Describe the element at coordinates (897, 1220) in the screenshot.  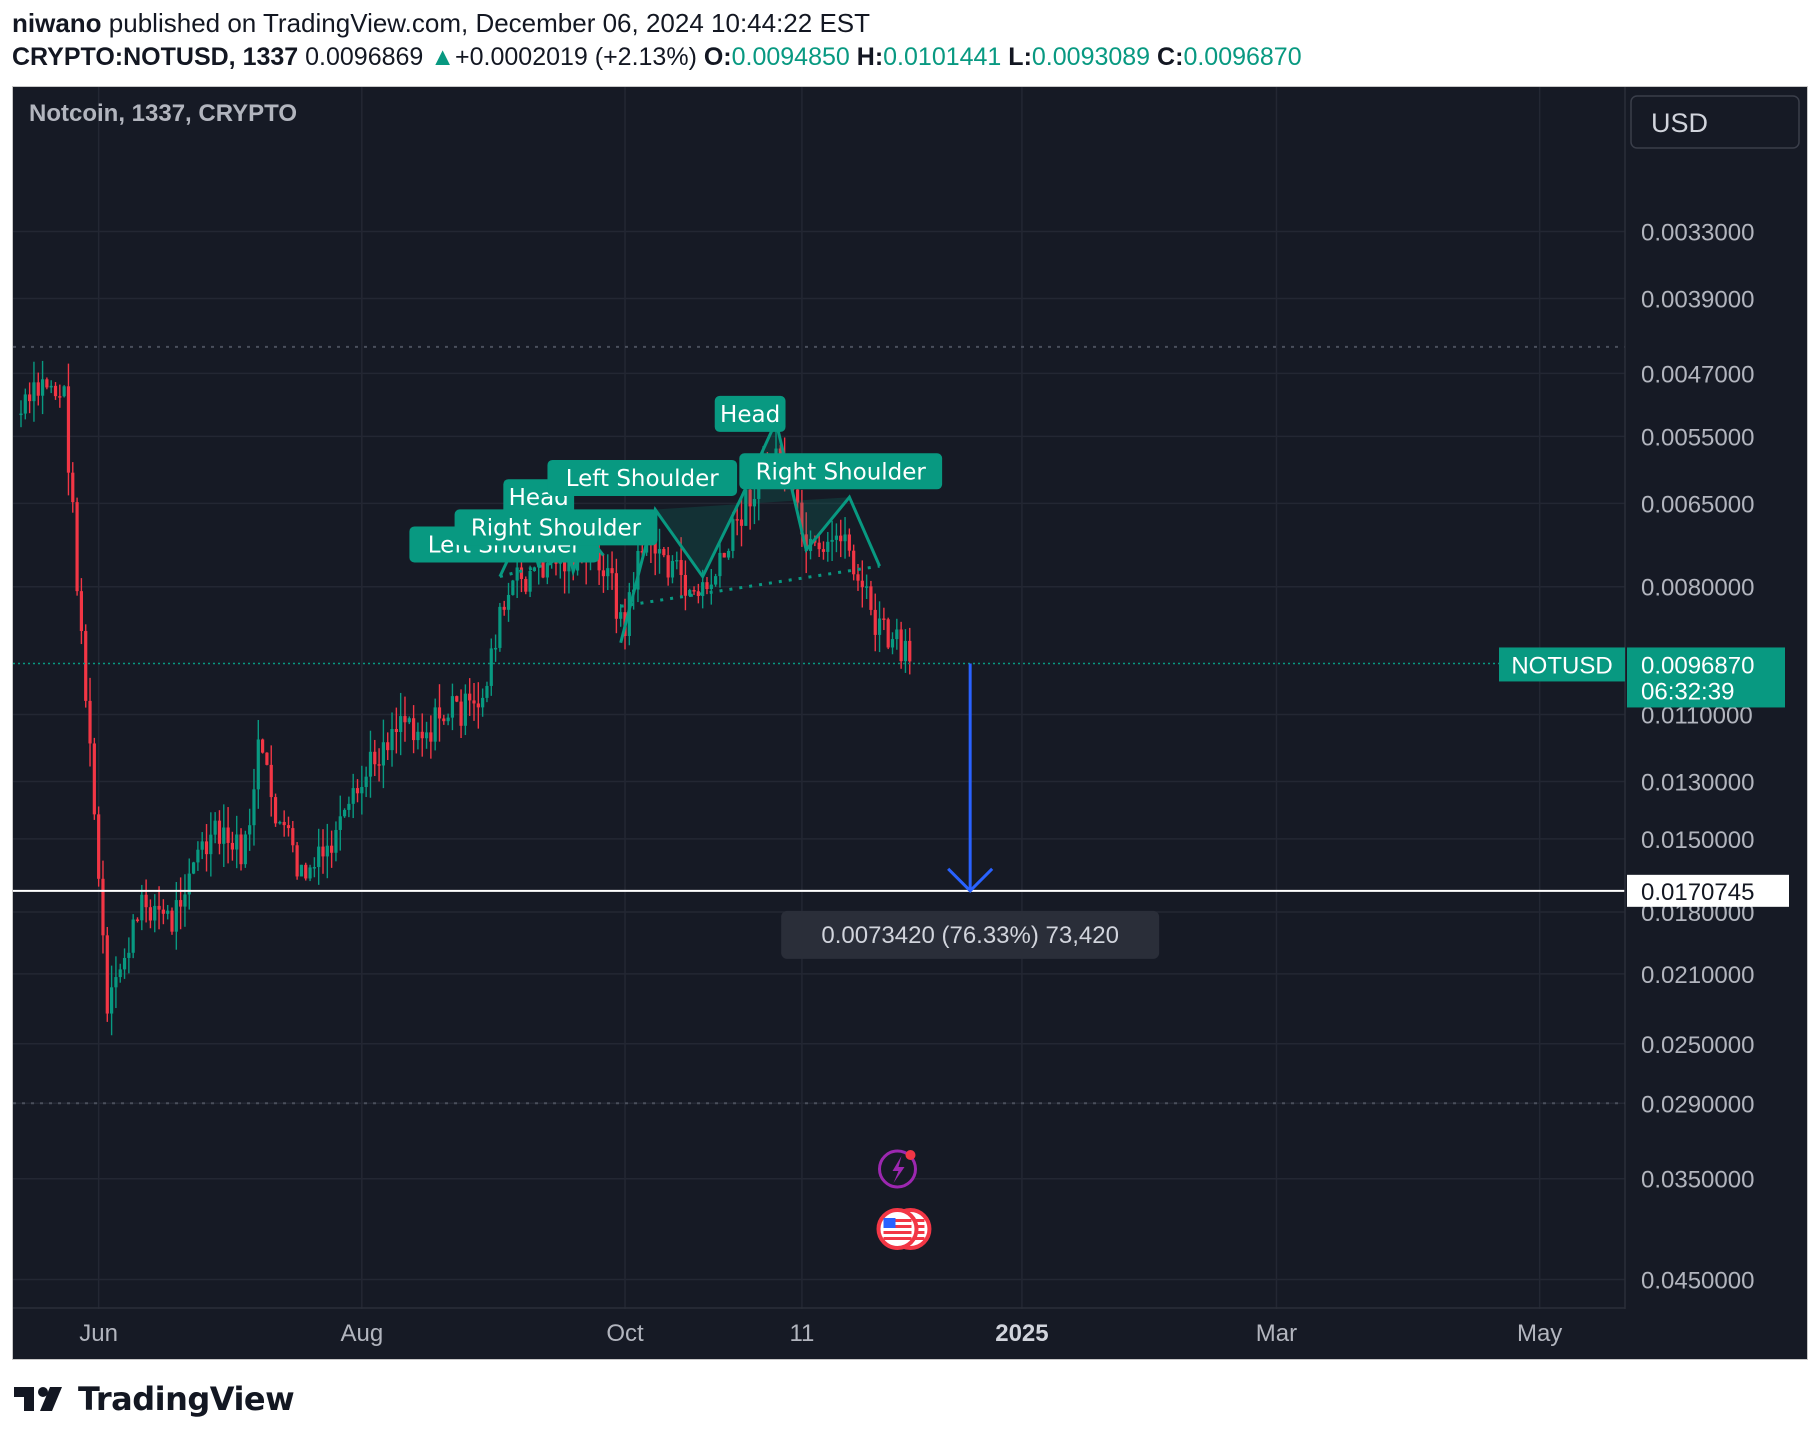
I see `flag-stripe` at that location.